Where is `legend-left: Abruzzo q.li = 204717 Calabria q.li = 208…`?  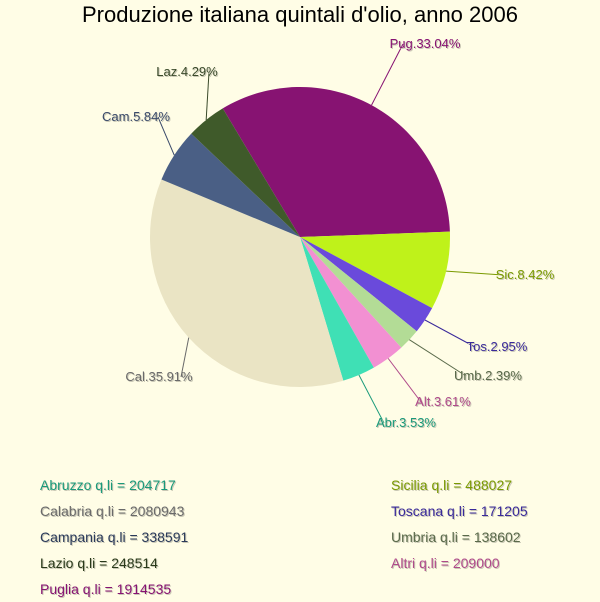 legend-left: Abruzzo q.li = 204717 Calabria q.li = 208… is located at coordinates (114, 537).